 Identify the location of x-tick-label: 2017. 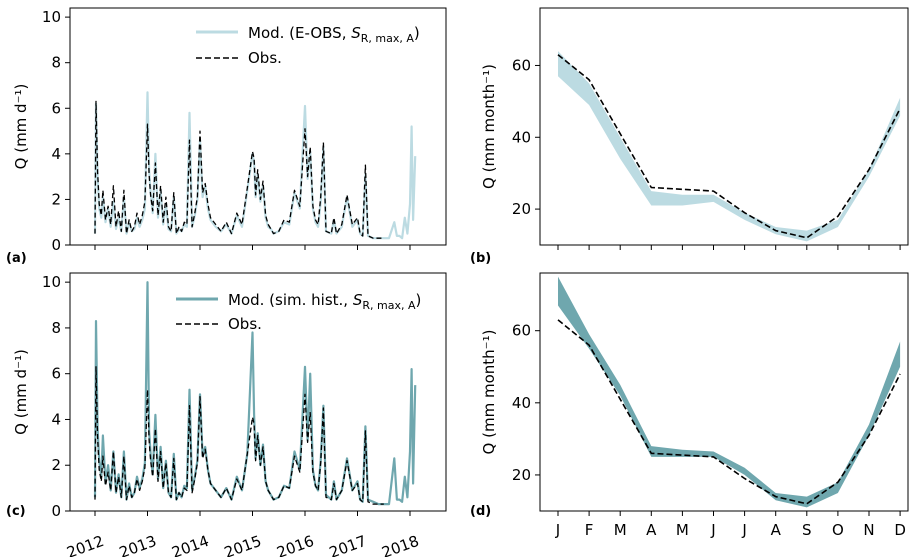
(348, 544).